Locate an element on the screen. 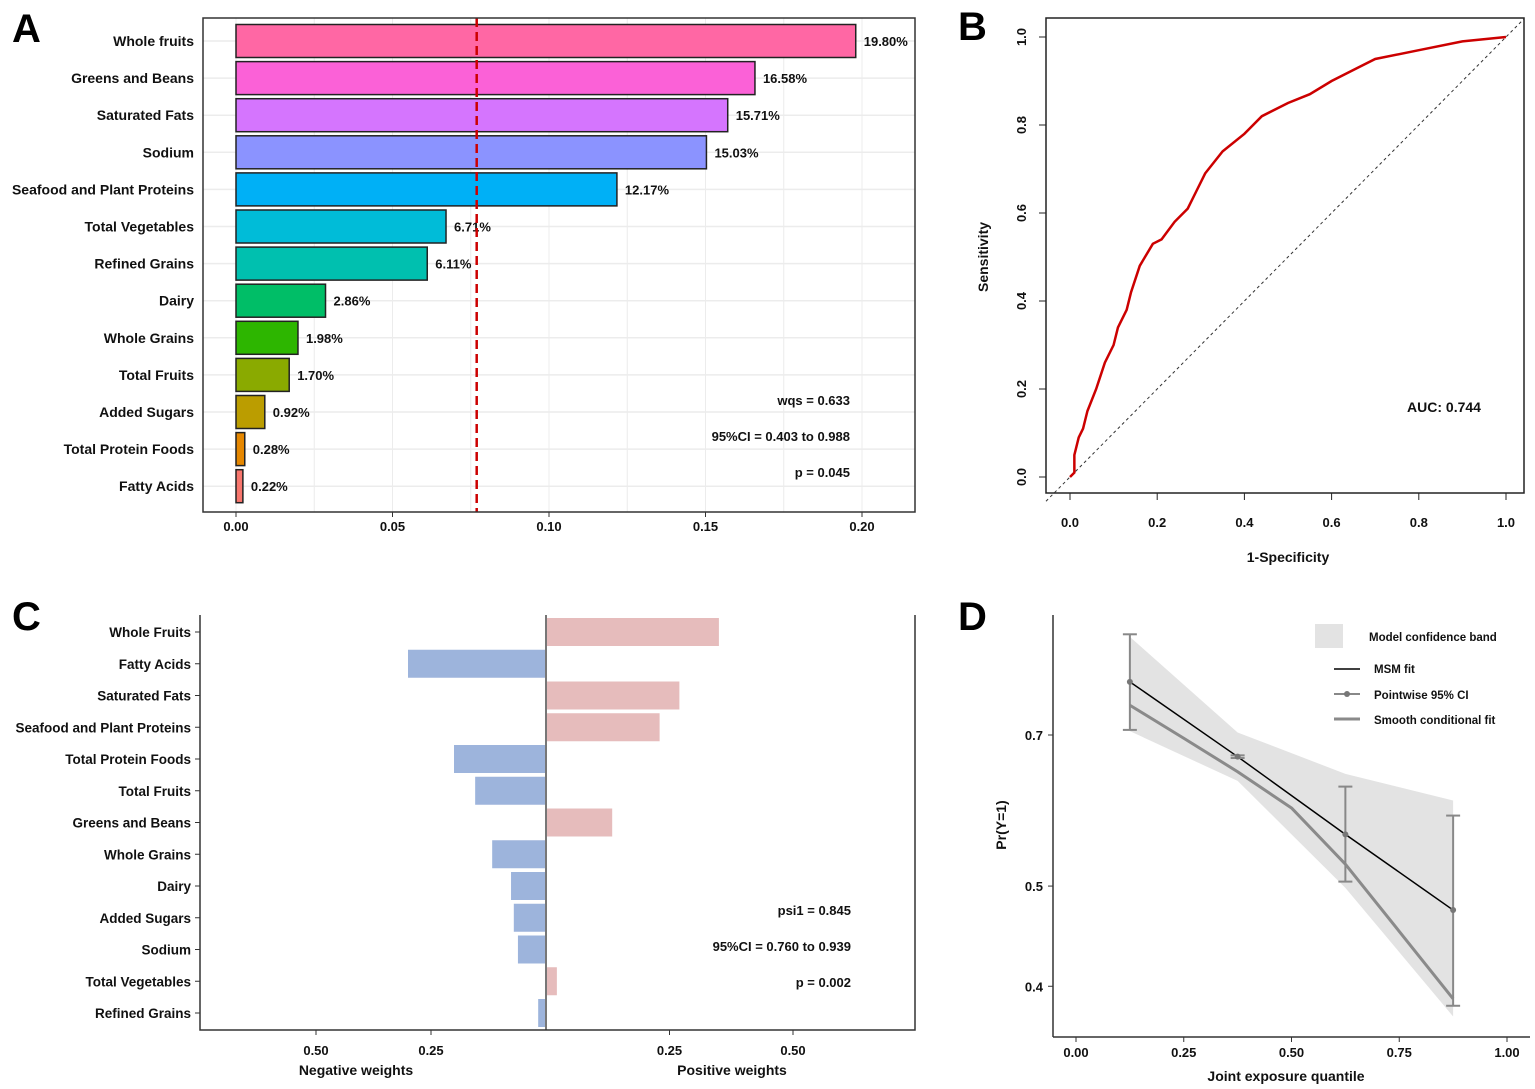 The image size is (1535, 1089). data-label: 6.71% is located at coordinates (472, 227).